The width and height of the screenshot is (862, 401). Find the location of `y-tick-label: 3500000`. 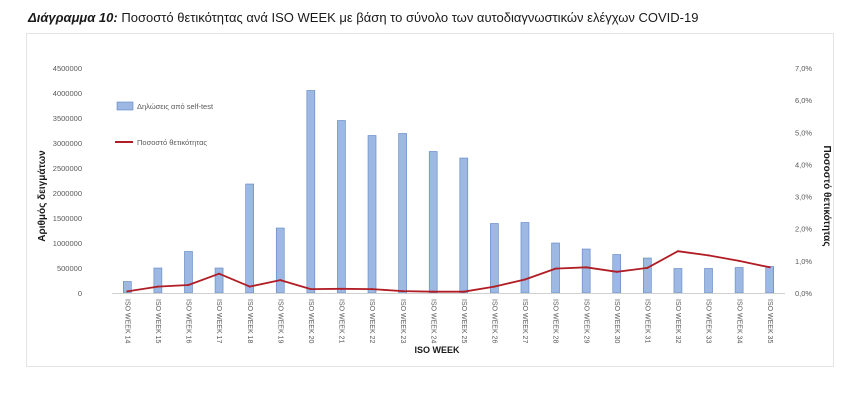

y-tick-label: 3500000 is located at coordinates (67, 118).